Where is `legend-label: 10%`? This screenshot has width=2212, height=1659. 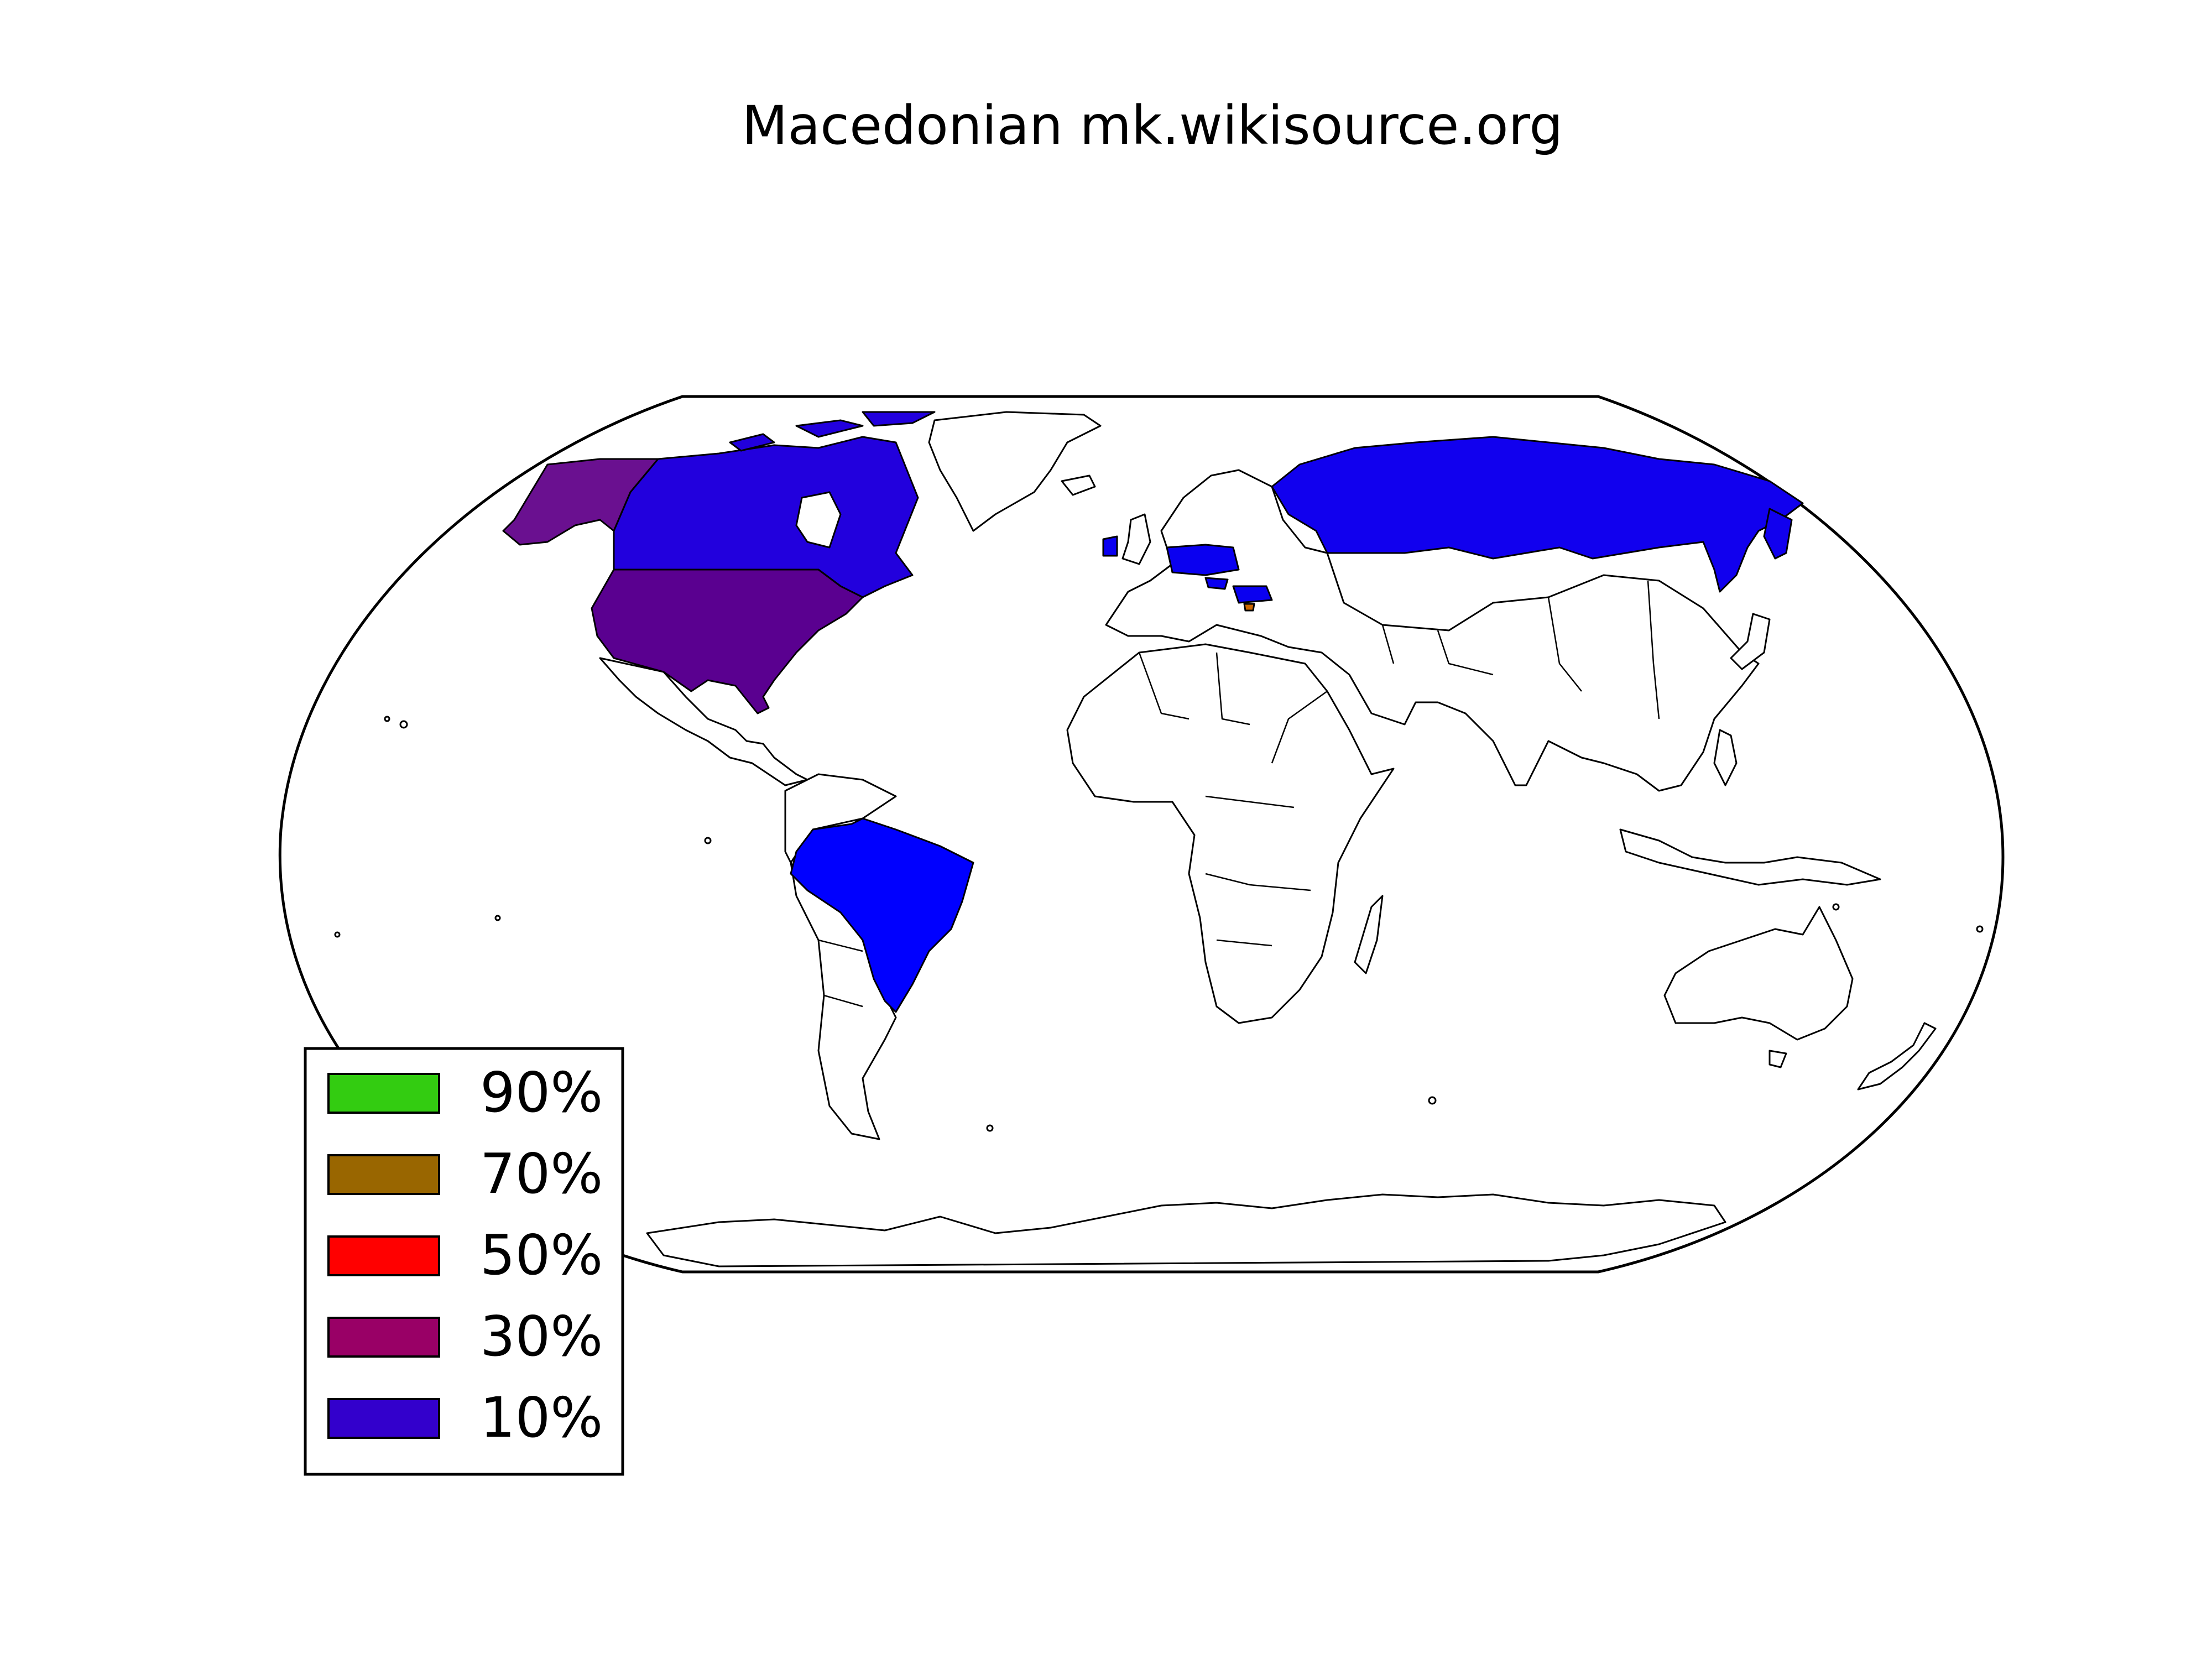 legend-label: 10% is located at coordinates (542, 1417).